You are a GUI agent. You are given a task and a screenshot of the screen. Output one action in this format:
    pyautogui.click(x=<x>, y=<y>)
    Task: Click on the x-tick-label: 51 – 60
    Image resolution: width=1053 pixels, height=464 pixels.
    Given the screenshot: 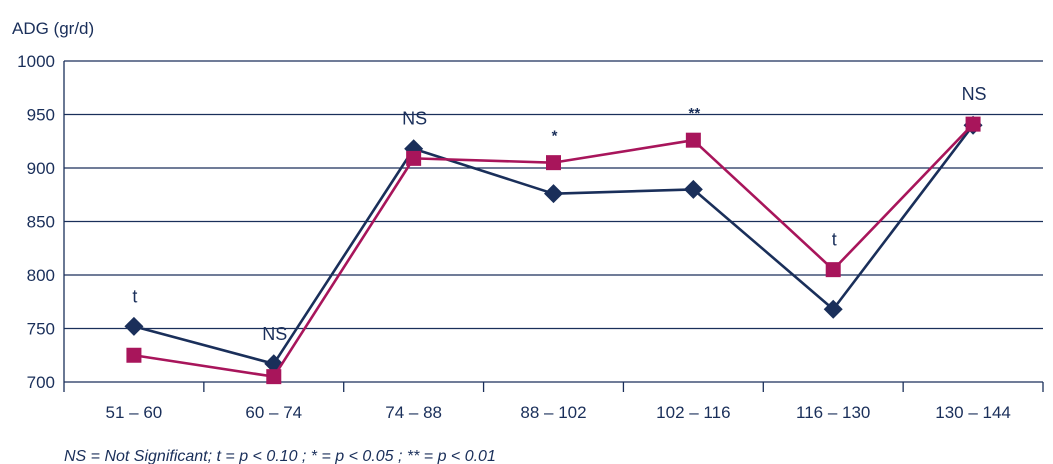 What is the action you would take?
    pyautogui.click(x=134, y=412)
    